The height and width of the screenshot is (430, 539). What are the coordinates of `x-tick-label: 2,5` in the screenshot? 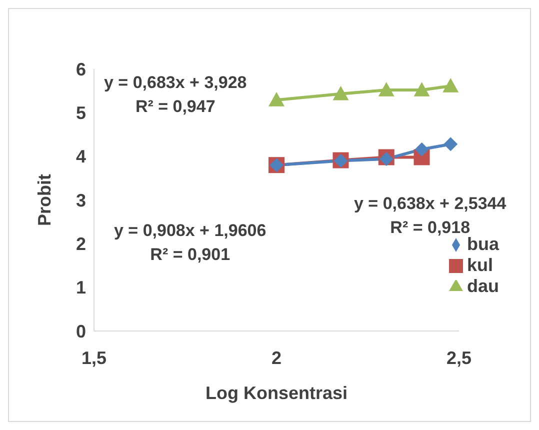 It's located at (459, 358).